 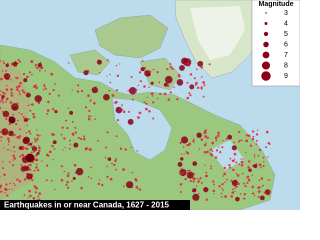 I want to click on legend-title: Magnitude, so click(x=276, y=4).